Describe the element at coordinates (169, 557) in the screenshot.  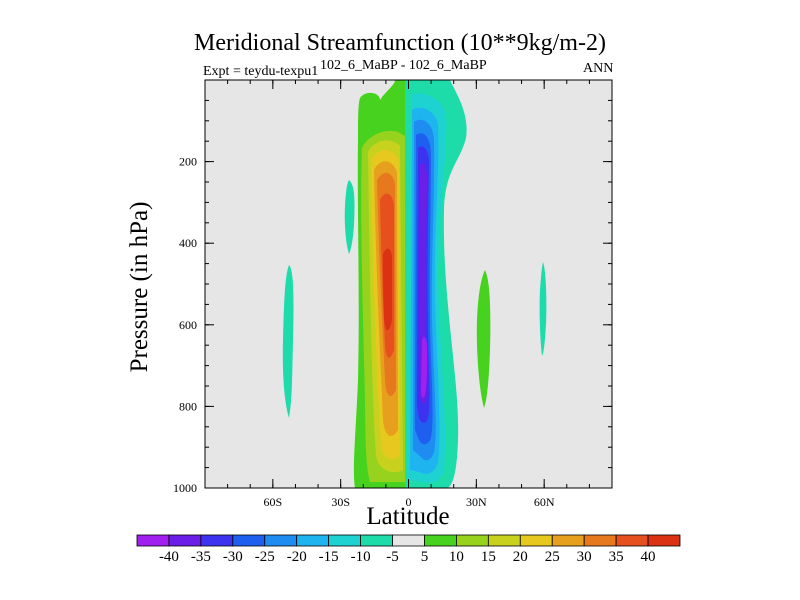
I see `colorbar-level-label: -40` at that location.